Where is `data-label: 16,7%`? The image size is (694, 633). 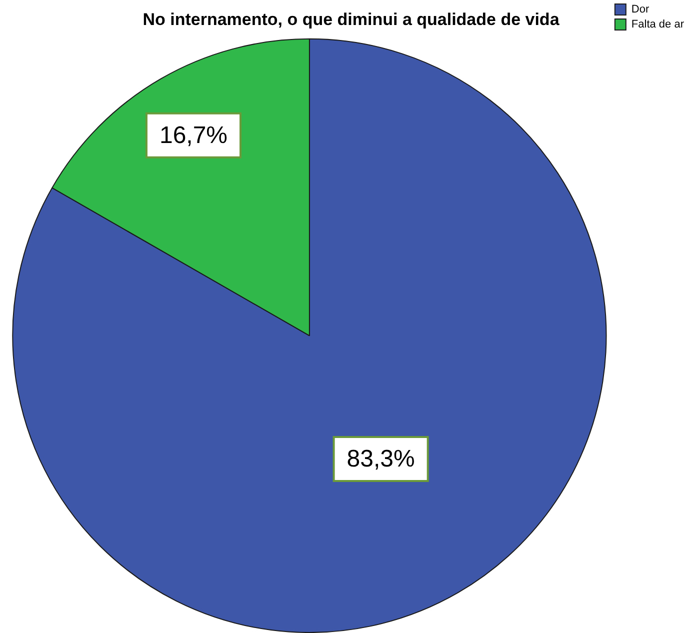
data-label: 16,7% is located at coordinates (193, 135).